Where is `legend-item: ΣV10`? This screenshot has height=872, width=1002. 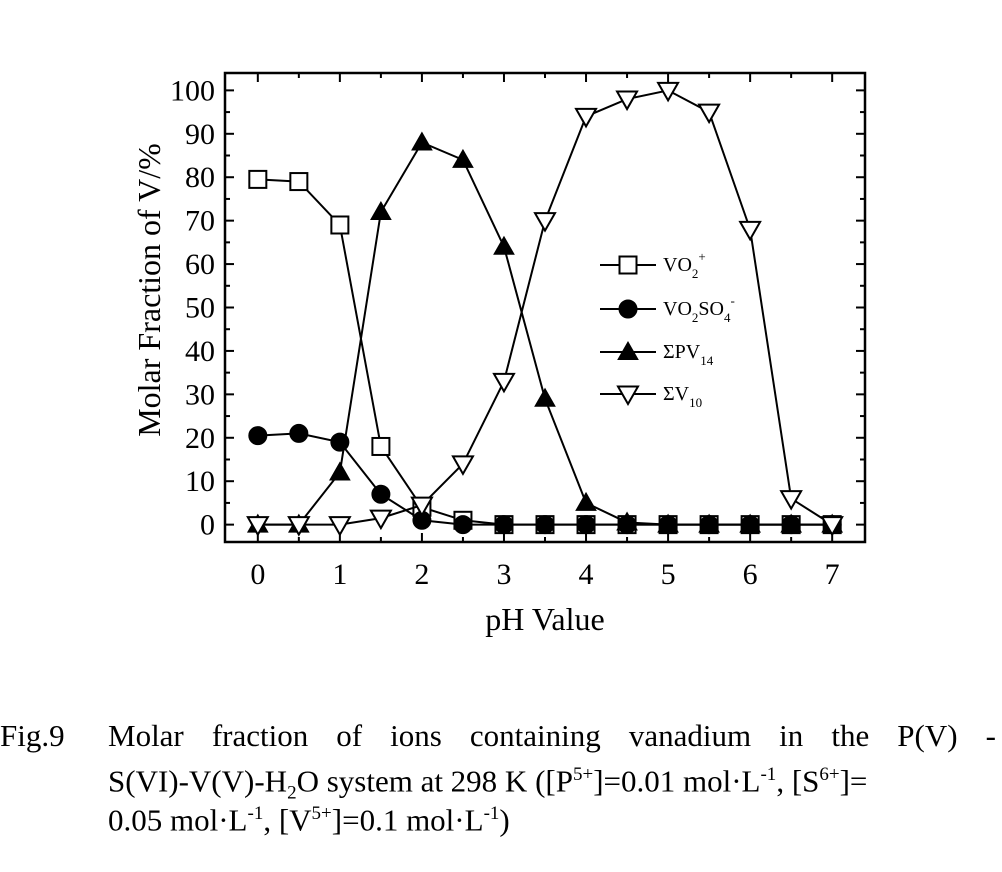 legend-item: ΣV10 is located at coordinates (651, 396).